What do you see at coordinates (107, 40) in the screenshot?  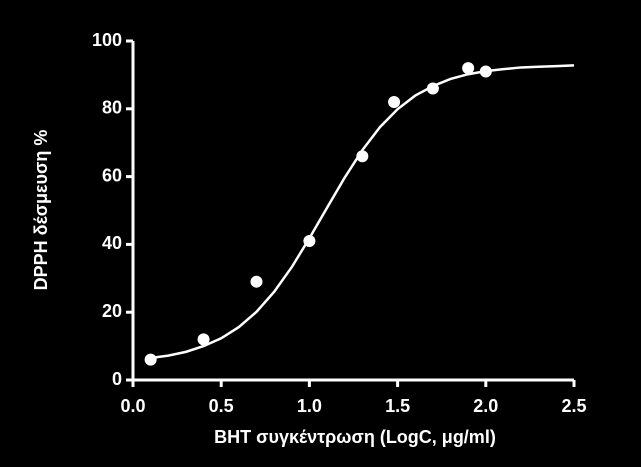 I see `y-tick-label: 100` at bounding box center [107, 40].